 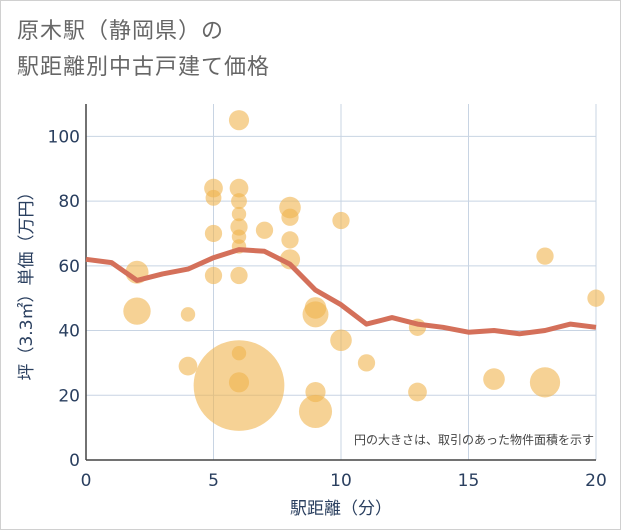 I want to click on x-tick-label: 20, so click(x=596, y=481).